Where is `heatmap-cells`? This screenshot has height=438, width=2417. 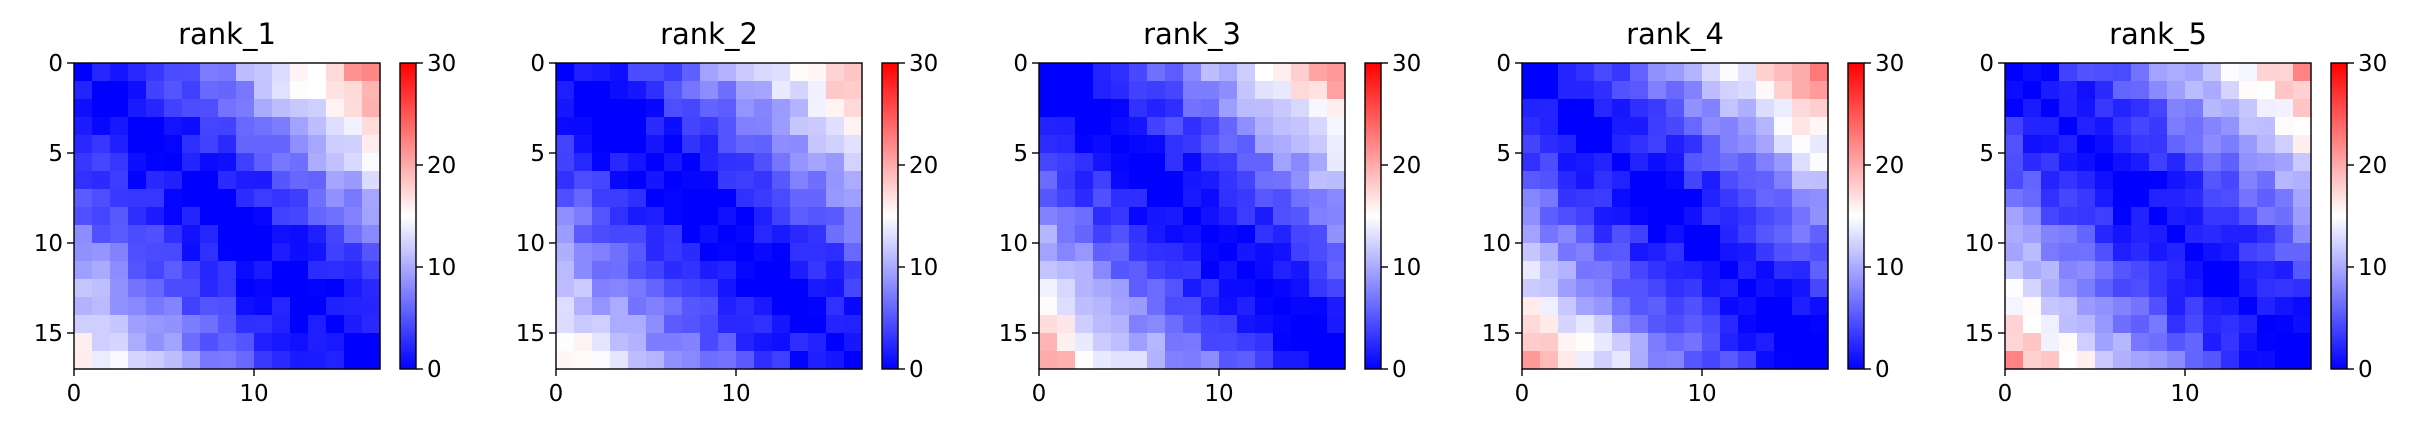
heatmap-cells is located at coordinates (227, 216).